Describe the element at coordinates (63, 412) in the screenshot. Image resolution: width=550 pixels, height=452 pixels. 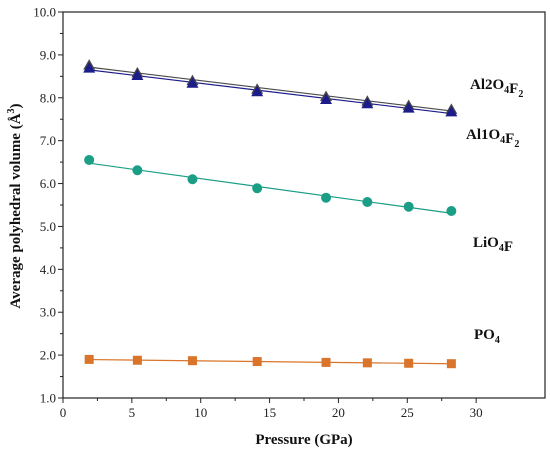
I see `x-tick-label: 0` at that location.